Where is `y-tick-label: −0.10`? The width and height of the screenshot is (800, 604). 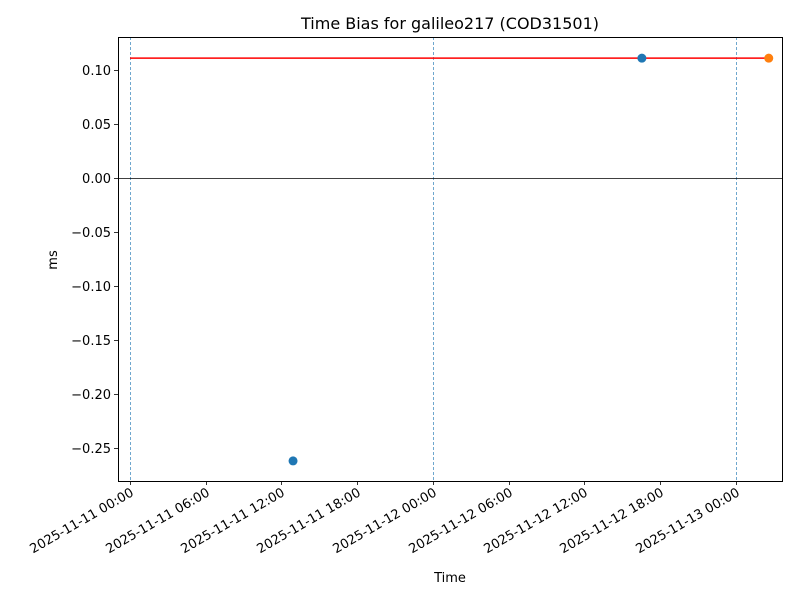 y-tick-label: −0.10 is located at coordinates (91, 287).